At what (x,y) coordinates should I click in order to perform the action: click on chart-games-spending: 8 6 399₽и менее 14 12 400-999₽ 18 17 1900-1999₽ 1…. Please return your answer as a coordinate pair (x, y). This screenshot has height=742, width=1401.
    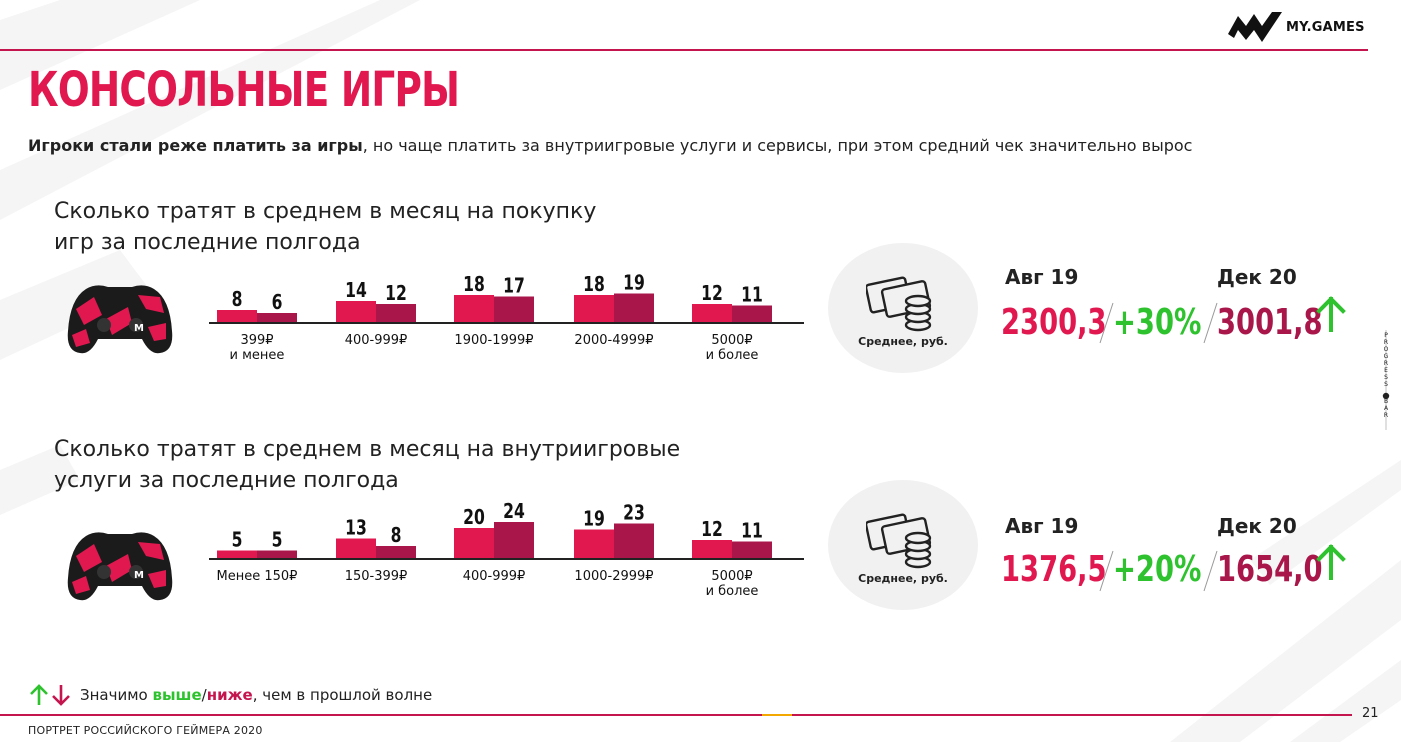
    Looking at the image, I should click on (506, 317).